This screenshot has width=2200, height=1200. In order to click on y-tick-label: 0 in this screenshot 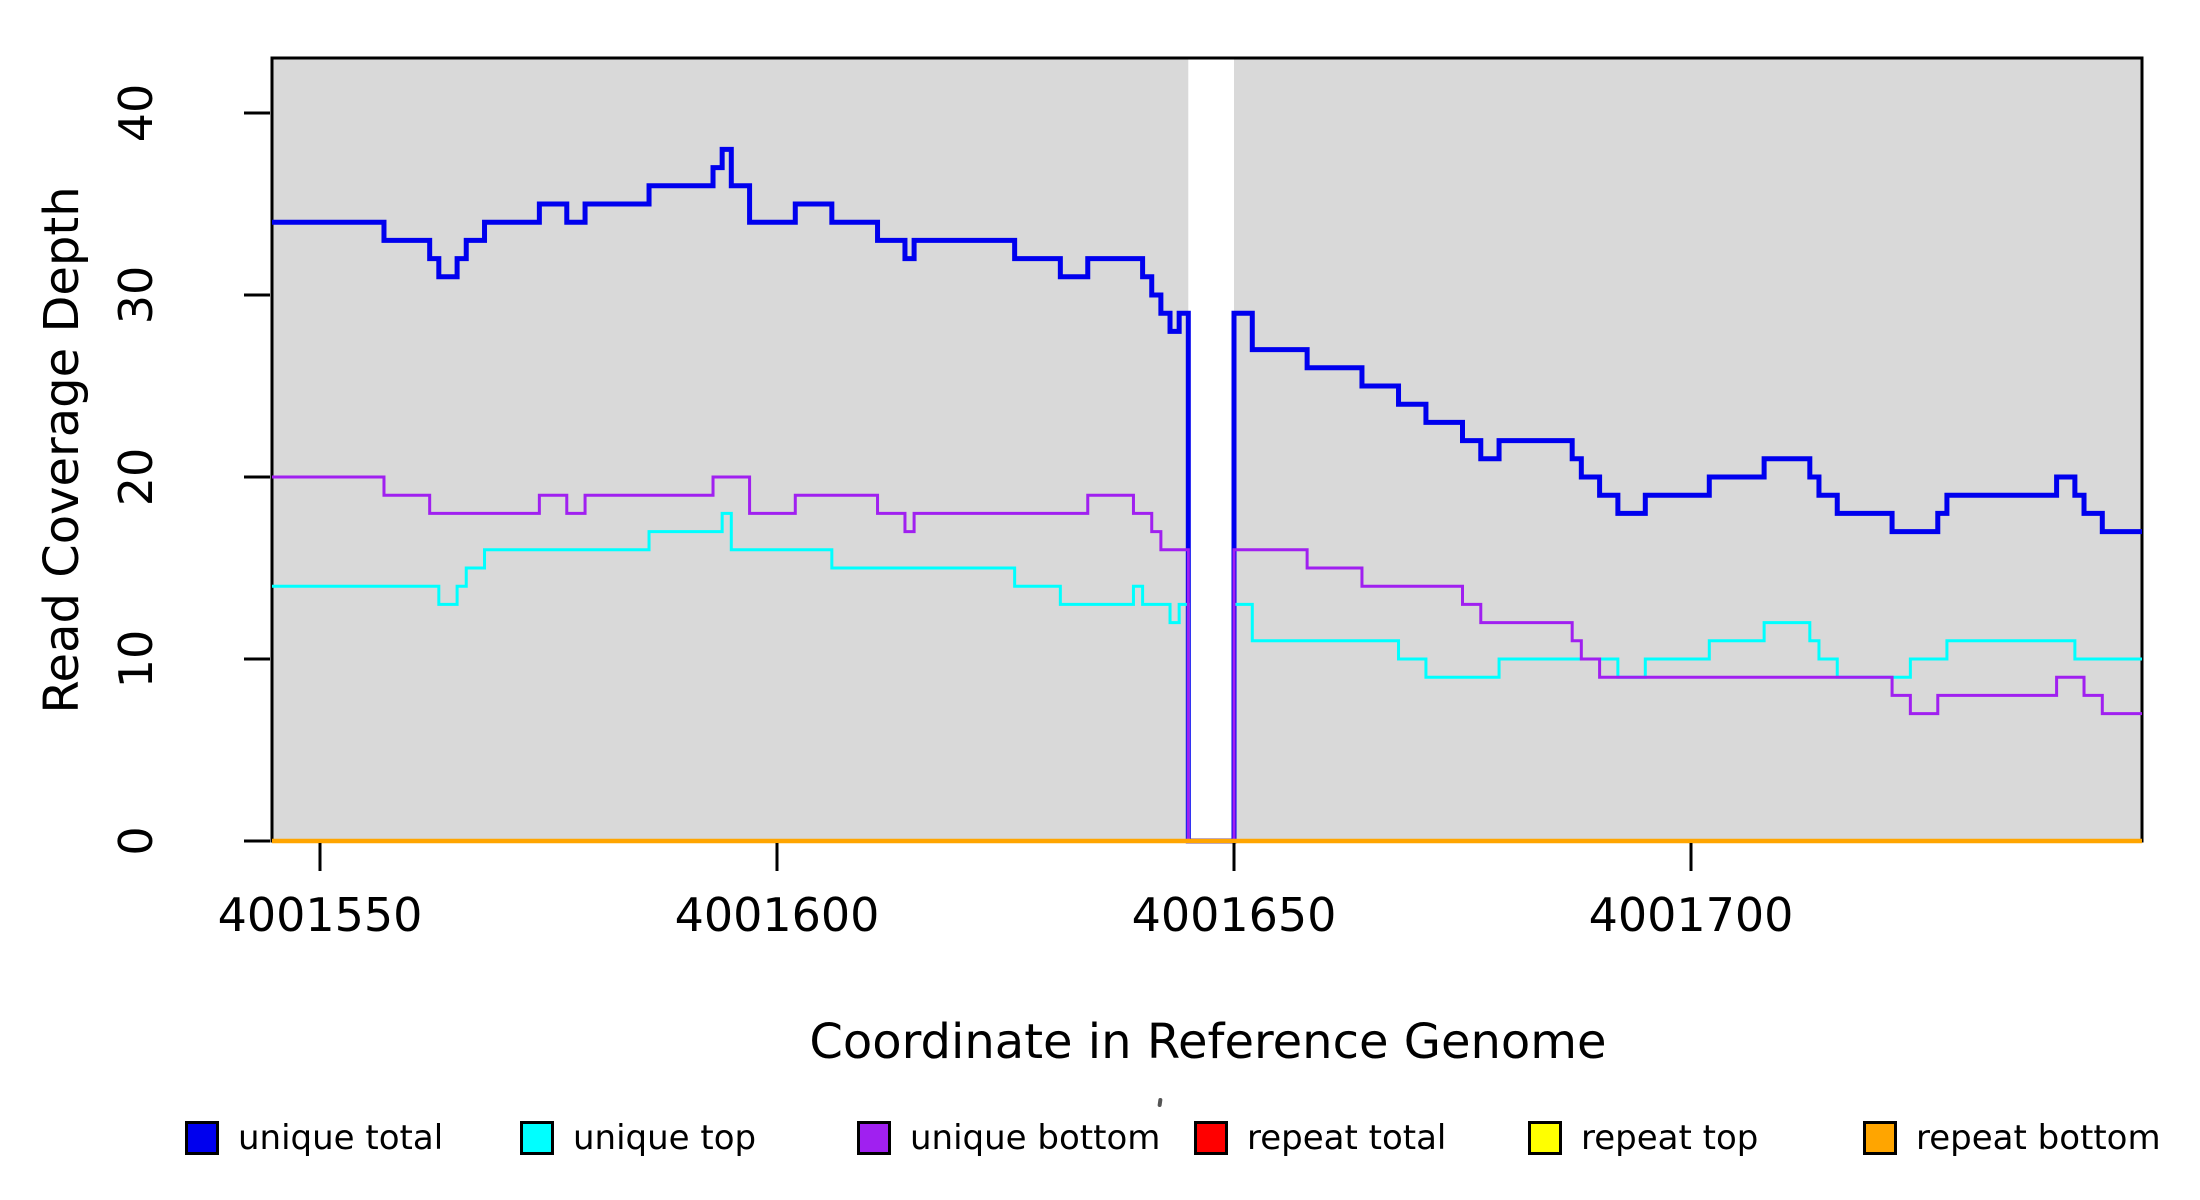, I will do `click(136, 841)`.